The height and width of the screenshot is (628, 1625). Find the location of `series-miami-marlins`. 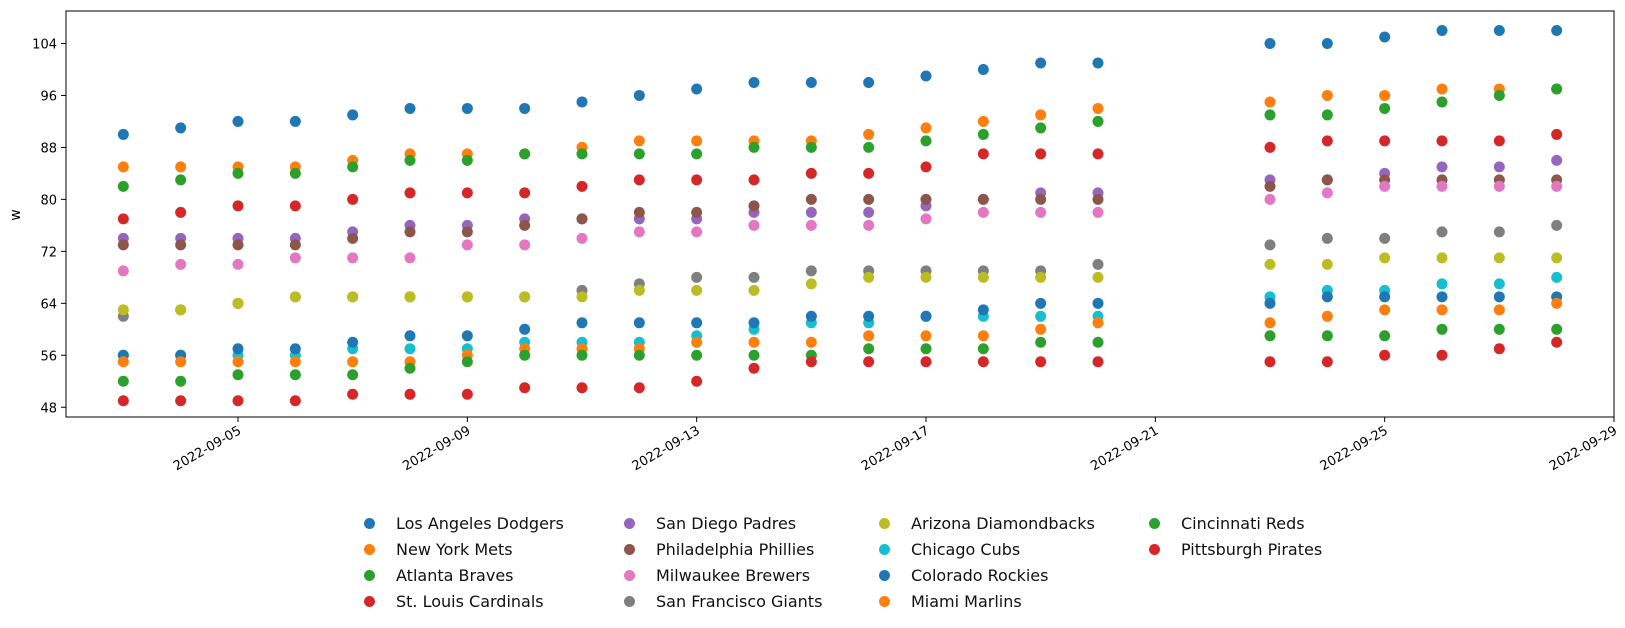

series-miami-marlins is located at coordinates (840, 332).